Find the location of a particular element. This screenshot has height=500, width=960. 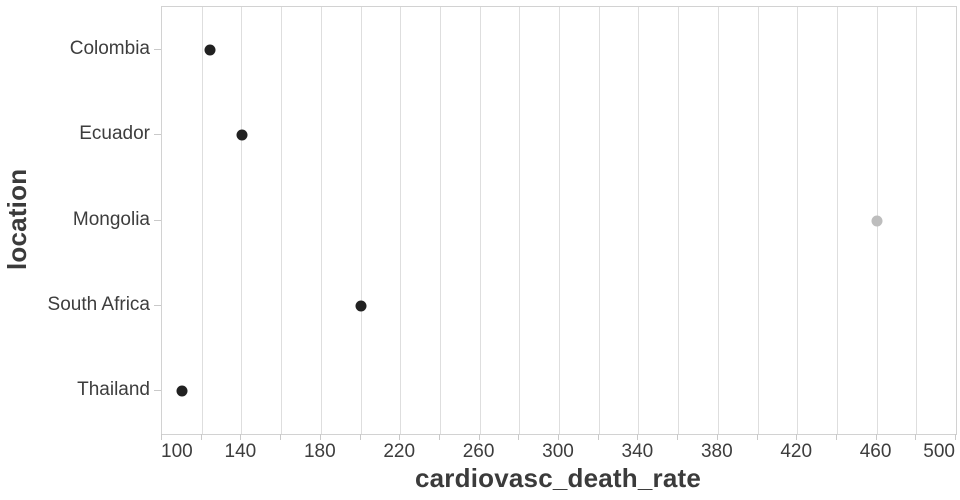

x-axis-title: cardiovasc_death_rate is located at coordinates (558, 478).